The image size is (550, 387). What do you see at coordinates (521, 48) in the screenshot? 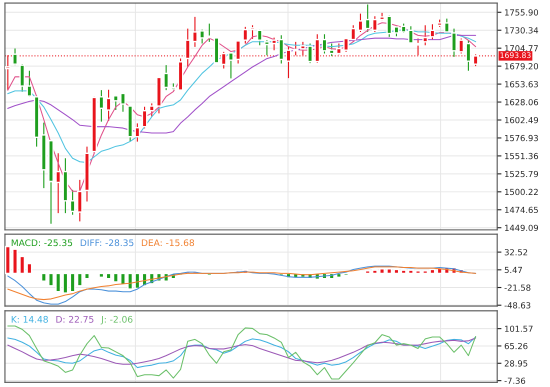
I see `y-tick-label: 1704.77` at bounding box center [521, 48].